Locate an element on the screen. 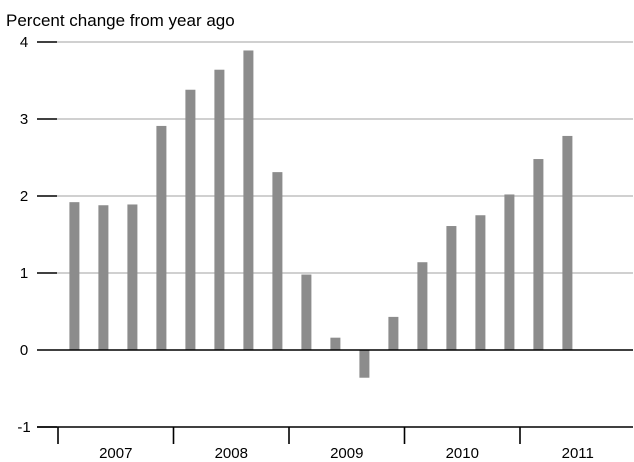  x-tick-label: 2011 is located at coordinates (578, 453).